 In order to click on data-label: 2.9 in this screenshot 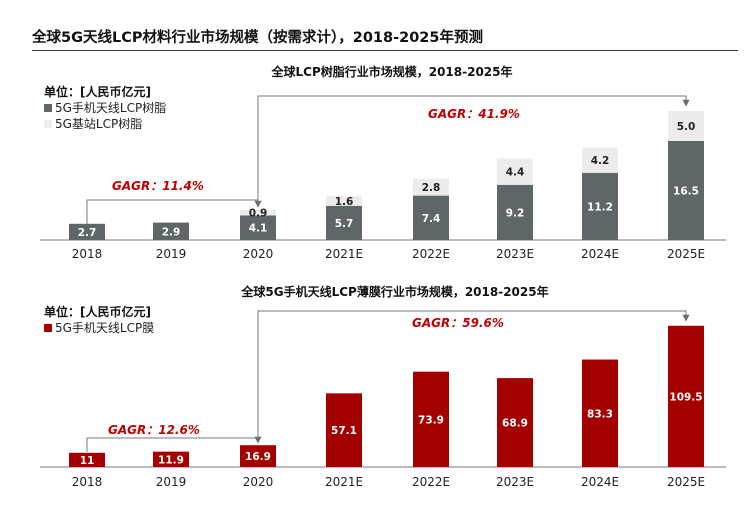, I will do `click(171, 232)`.